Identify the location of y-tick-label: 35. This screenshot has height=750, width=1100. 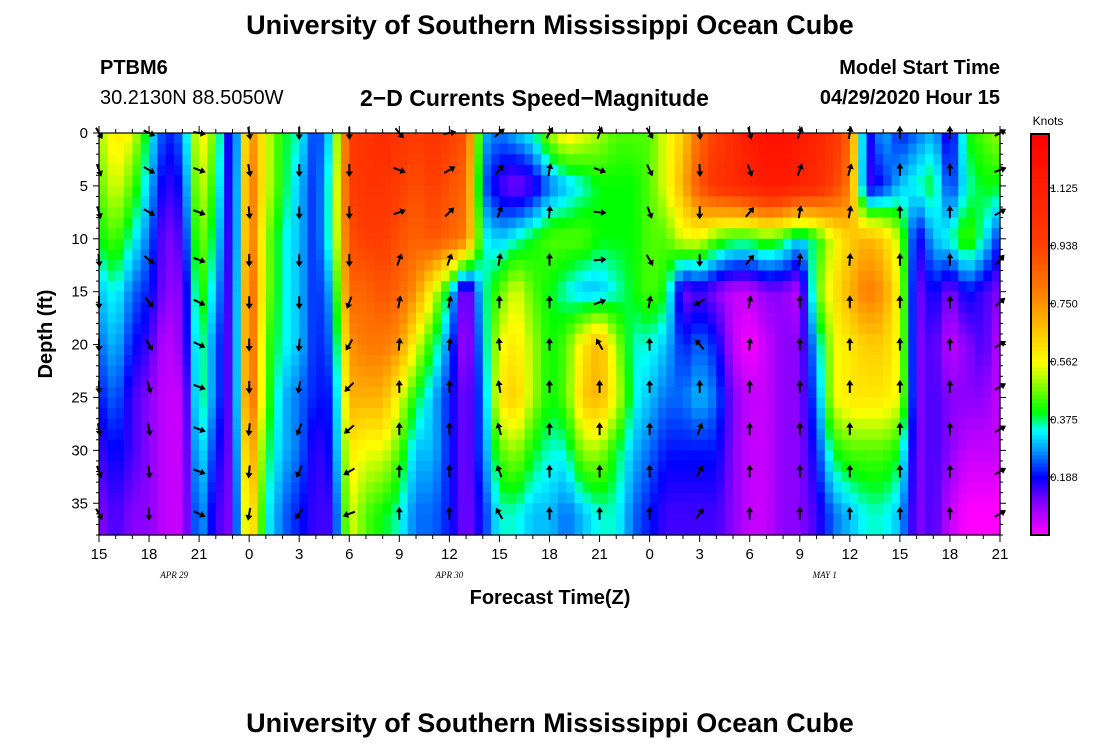
(79, 503).